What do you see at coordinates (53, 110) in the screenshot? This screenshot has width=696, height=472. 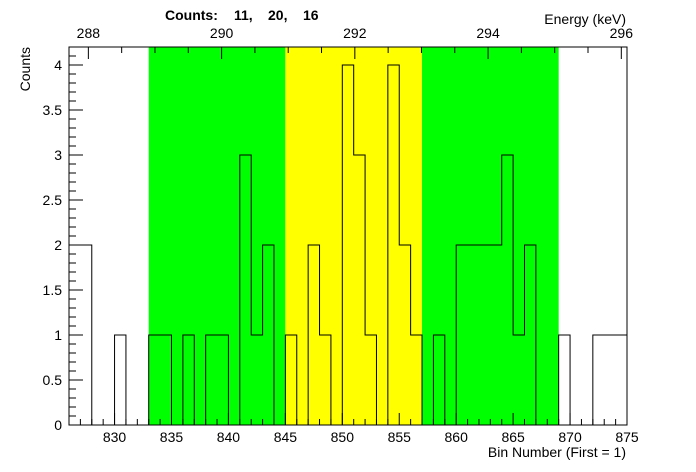 I see `y-tick-label: 3.5` at bounding box center [53, 110].